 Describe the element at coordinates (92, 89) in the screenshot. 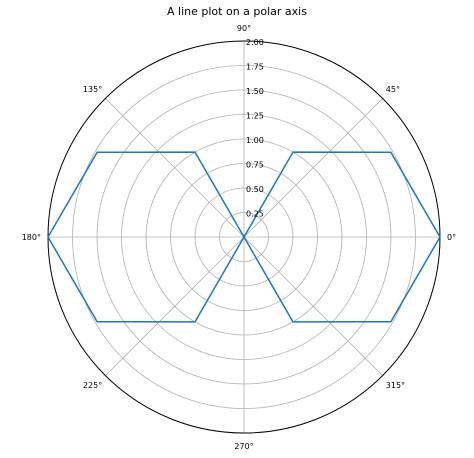

I see `theta-tick-label: 135°` at that location.